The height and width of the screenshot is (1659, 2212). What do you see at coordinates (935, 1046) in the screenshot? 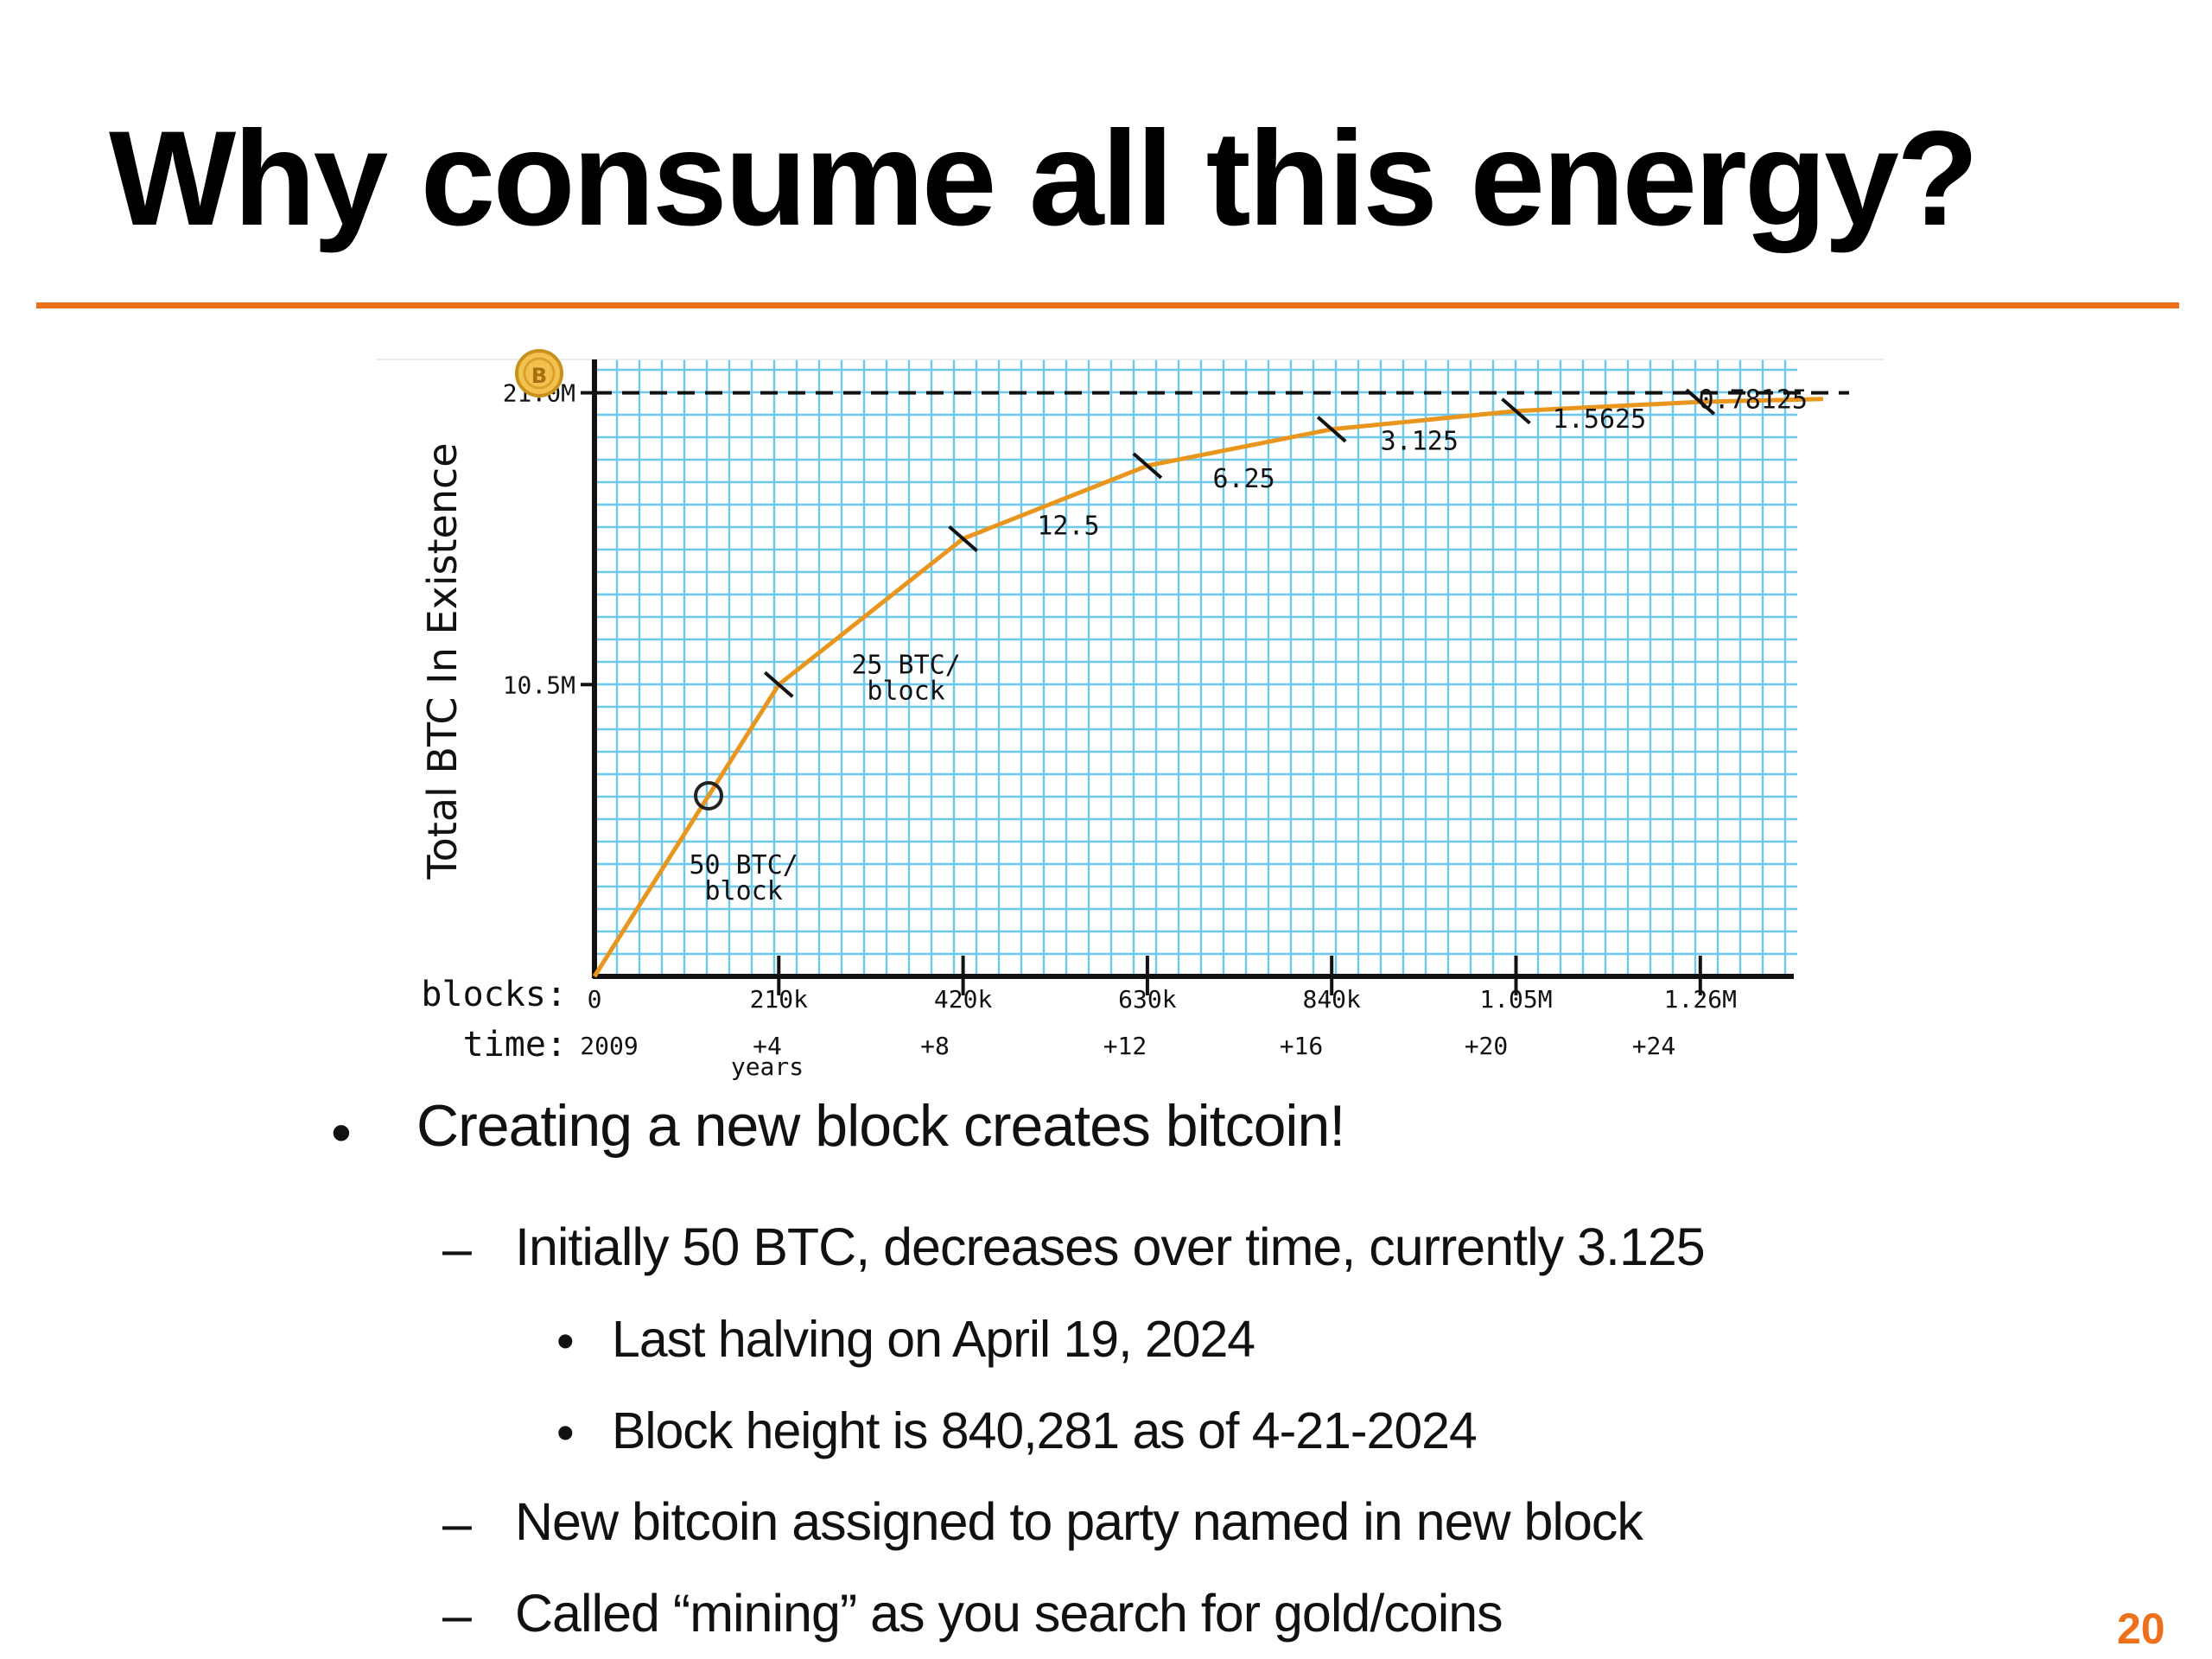
I see `time-tick-label: +8` at bounding box center [935, 1046].